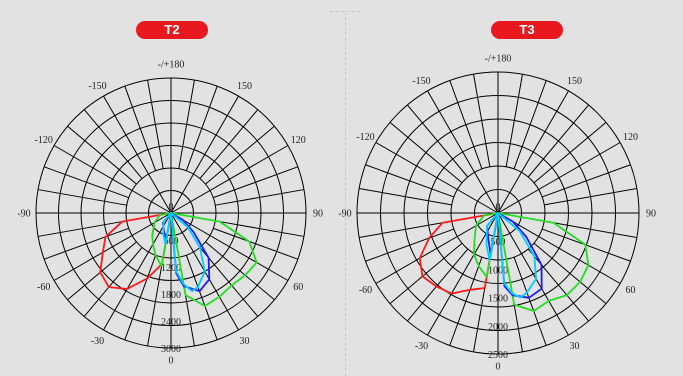 This screenshot has height=376, width=683. I want to click on radial-tick-label: 600, so click(171, 241).